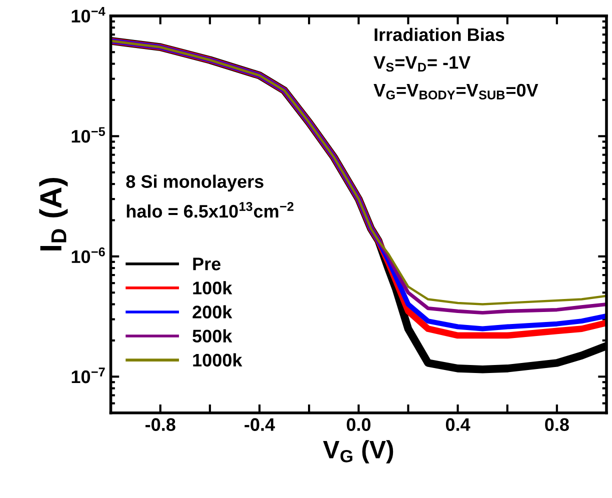  What do you see at coordinates (358, 452) in the screenshot?
I see `x-axis-title: V$_{G}$ (V)` at bounding box center [358, 452].